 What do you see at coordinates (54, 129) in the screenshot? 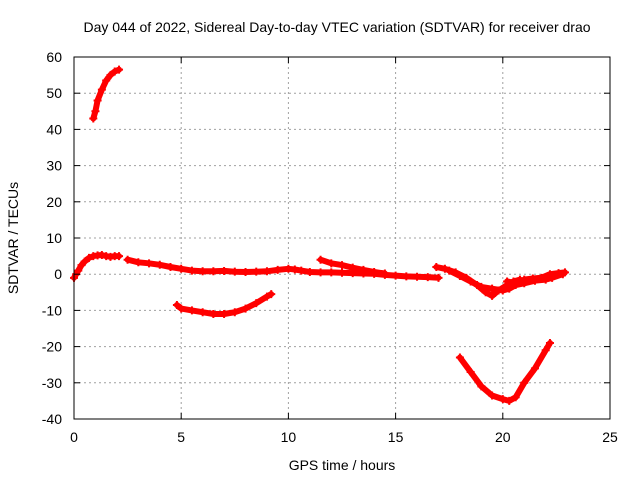
I see `y-tick-label: 40` at bounding box center [54, 129].